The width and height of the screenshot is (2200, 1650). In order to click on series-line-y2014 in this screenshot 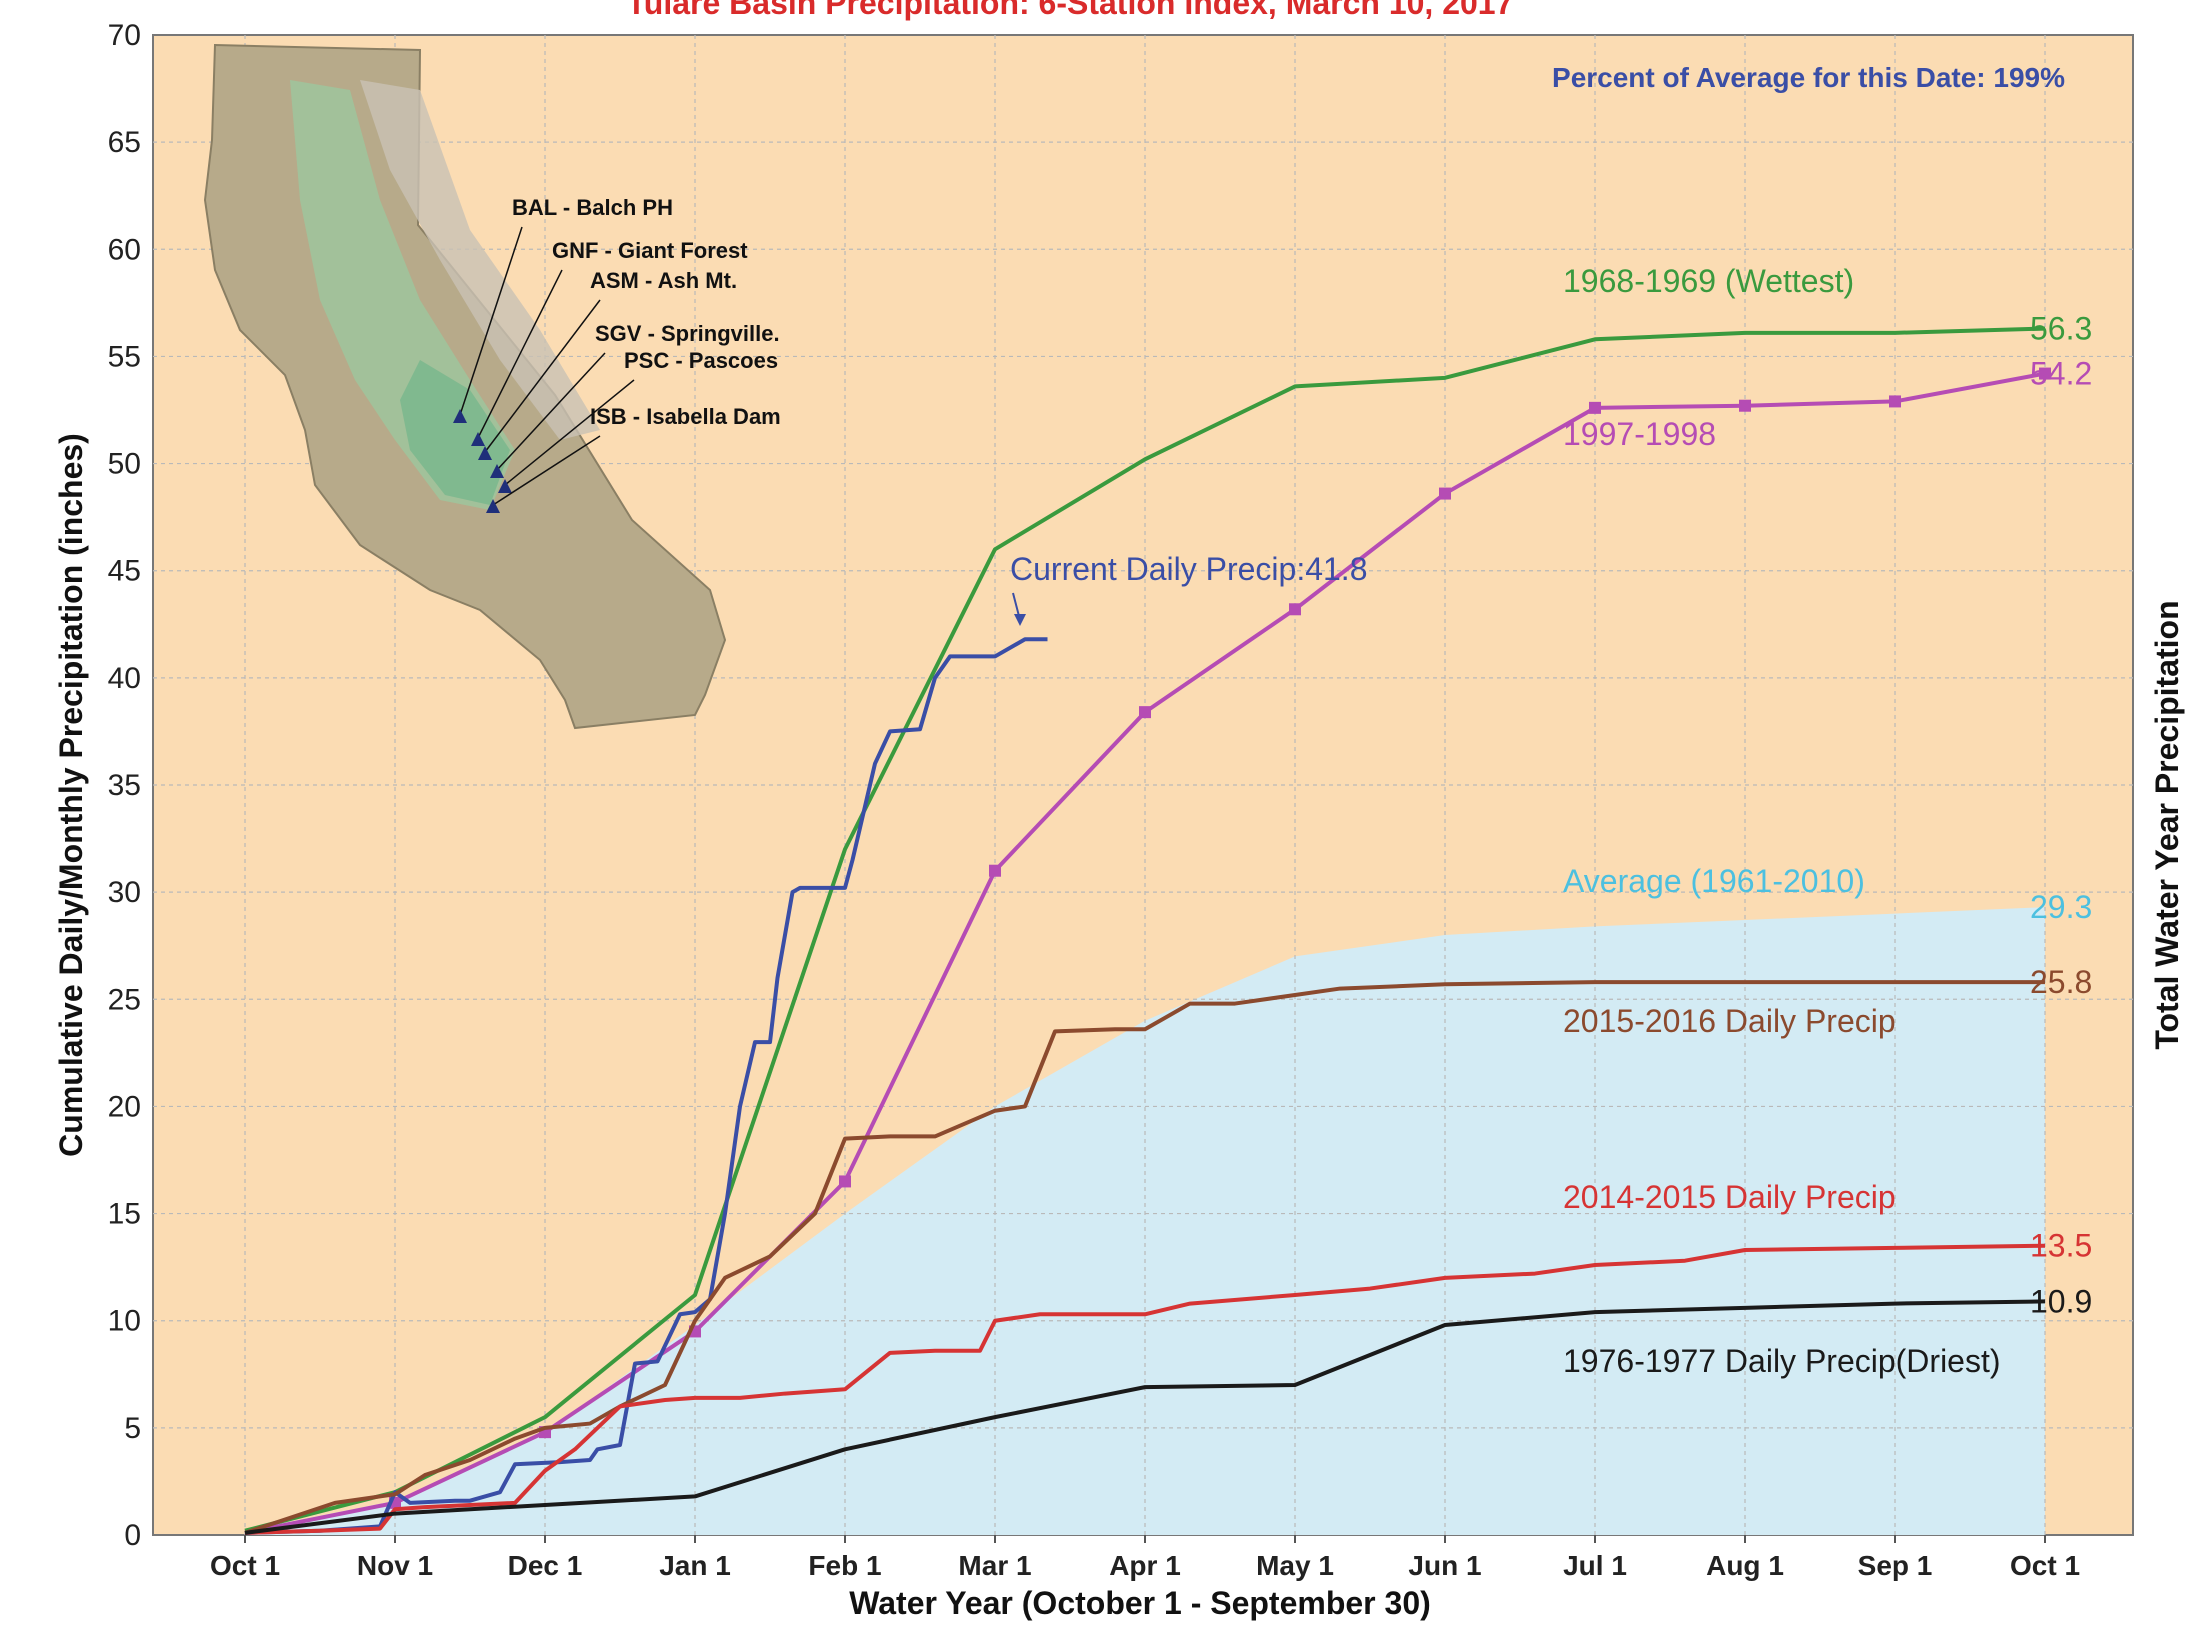, I will do `click(1145, 1389)`.